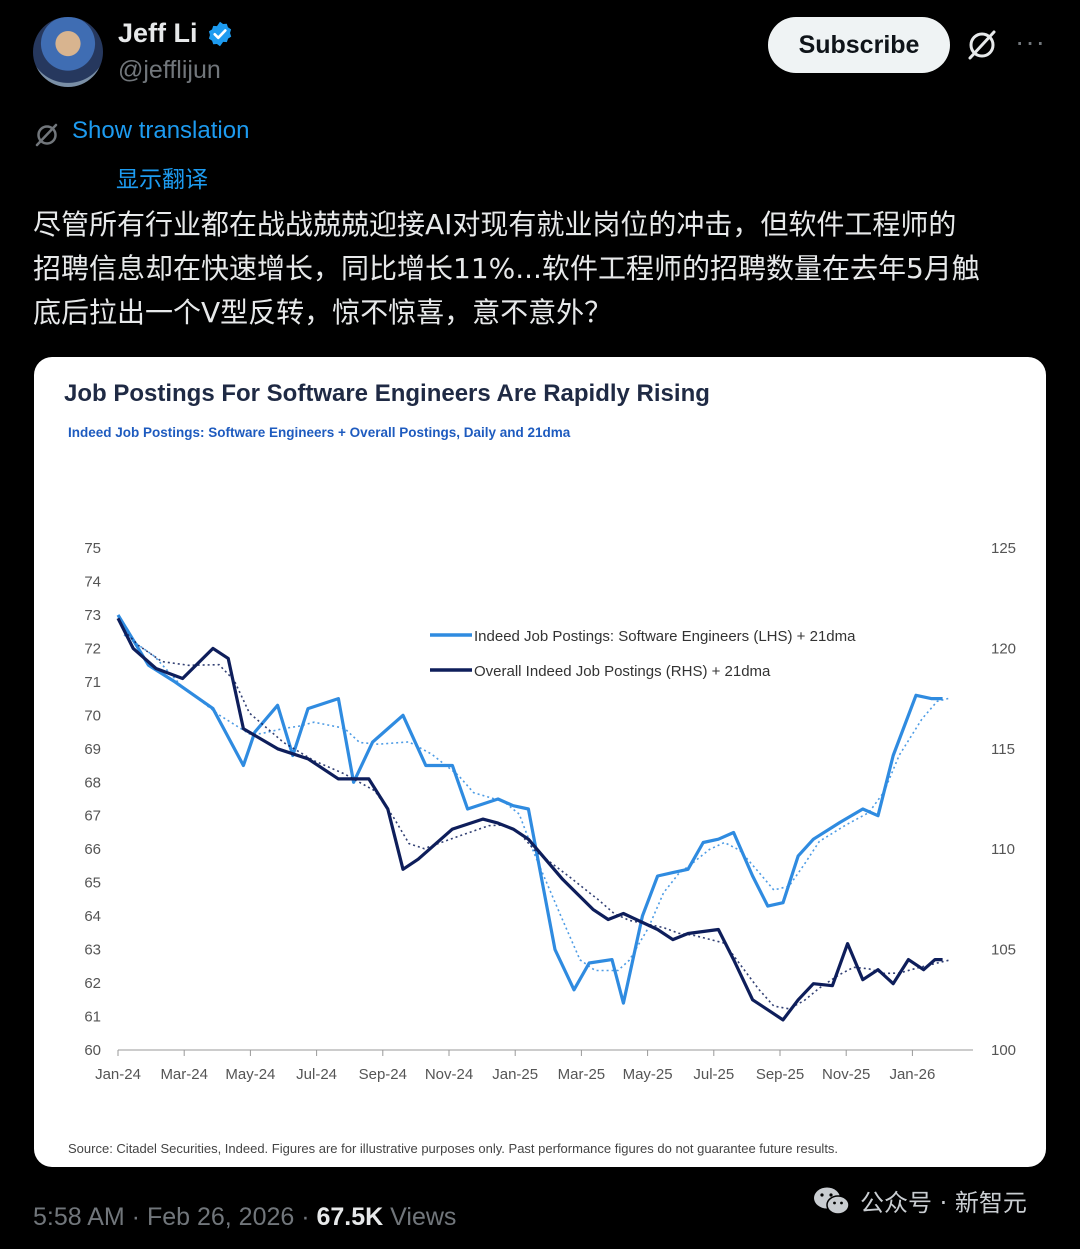 This screenshot has height=1249, width=1080. Describe the element at coordinates (92, 1017) in the screenshot. I see `y-left-tick-label: 61` at that location.